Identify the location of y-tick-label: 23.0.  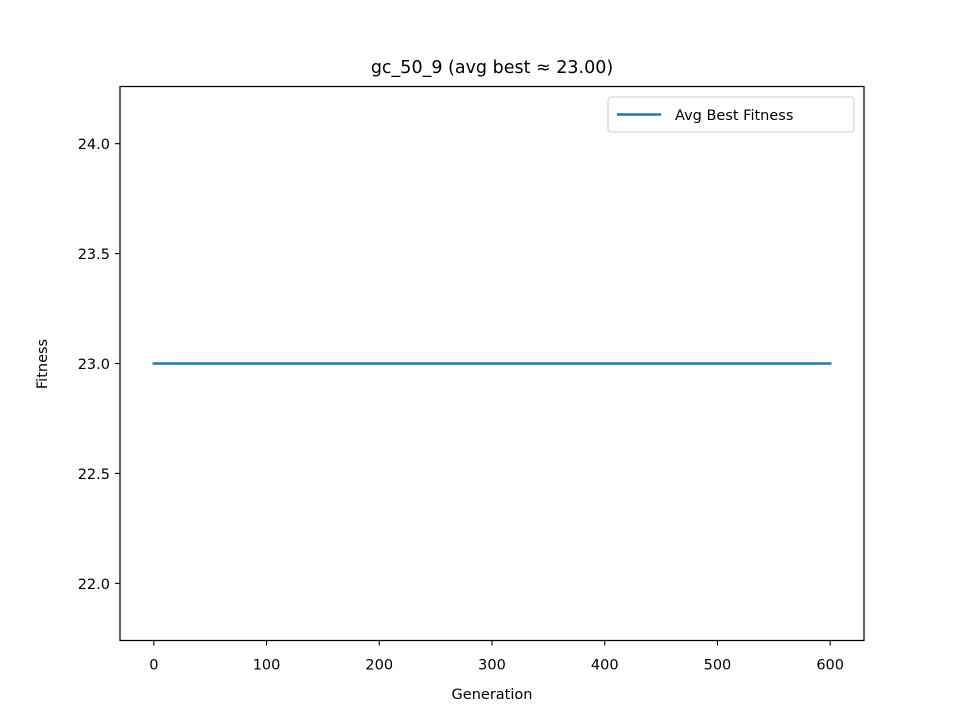
(94, 365).